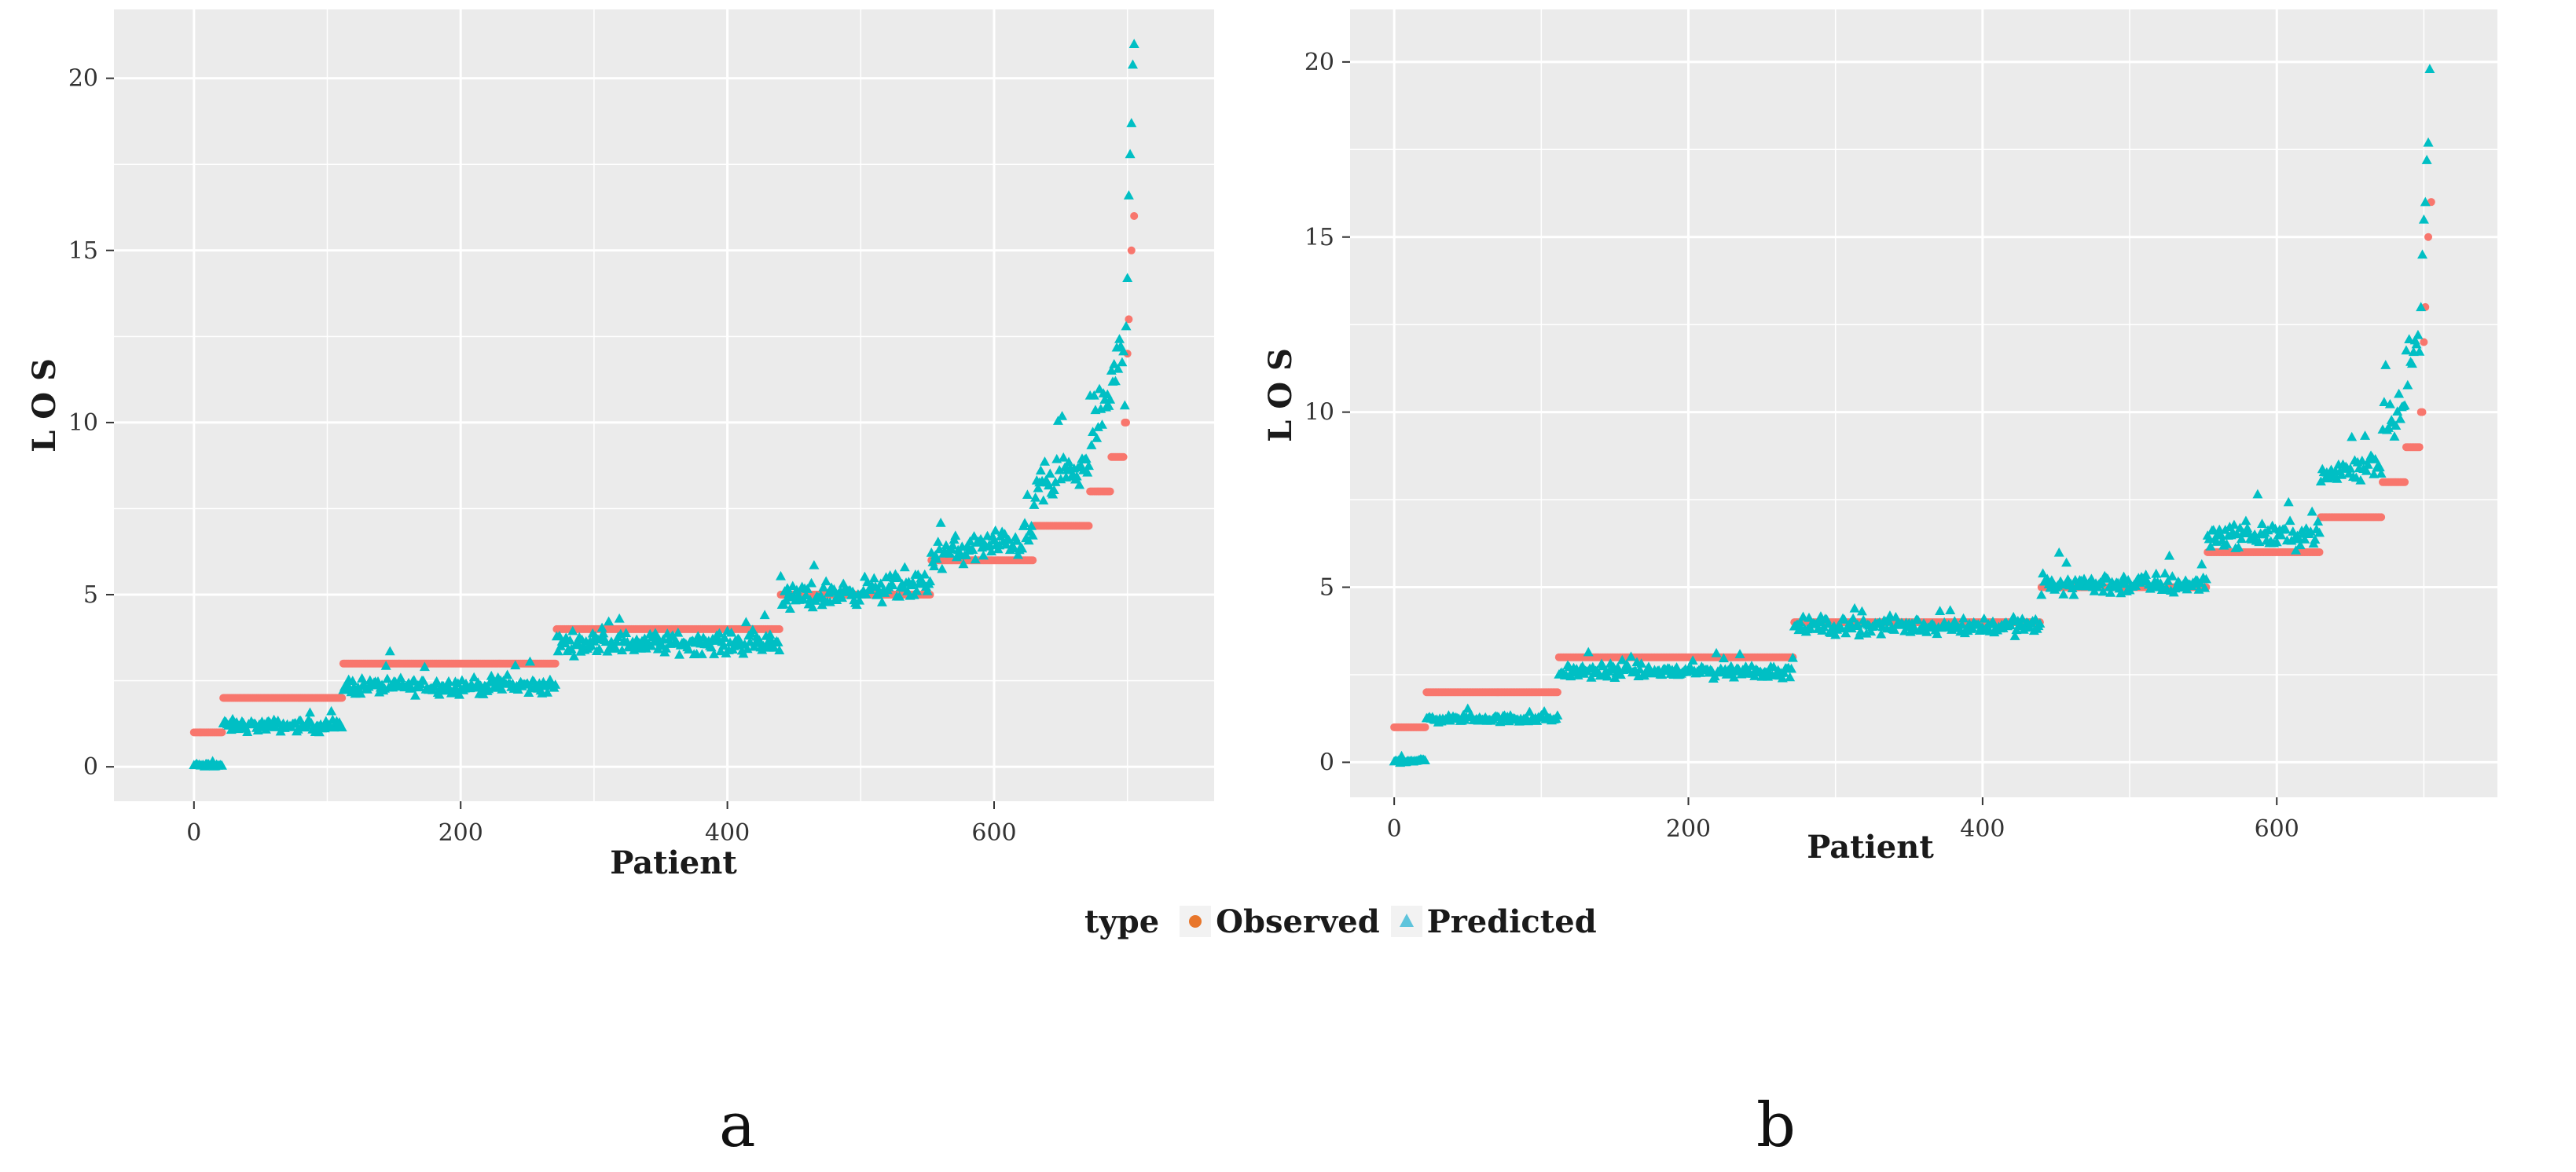 The height and width of the screenshot is (1172, 2576). Describe the element at coordinates (1122, 921) in the screenshot. I see `legend-title: type` at that location.